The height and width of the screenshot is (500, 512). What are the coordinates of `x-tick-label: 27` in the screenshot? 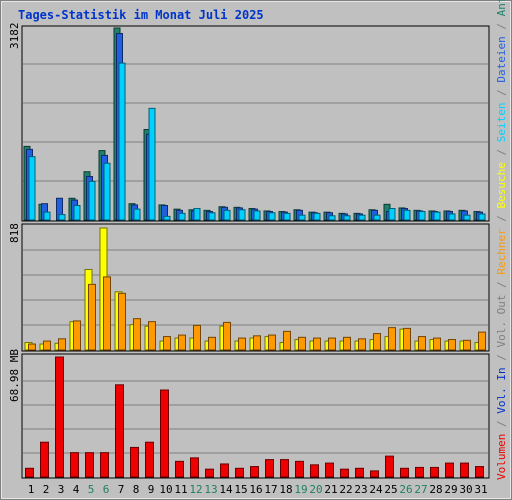 It's located at (420, 489).